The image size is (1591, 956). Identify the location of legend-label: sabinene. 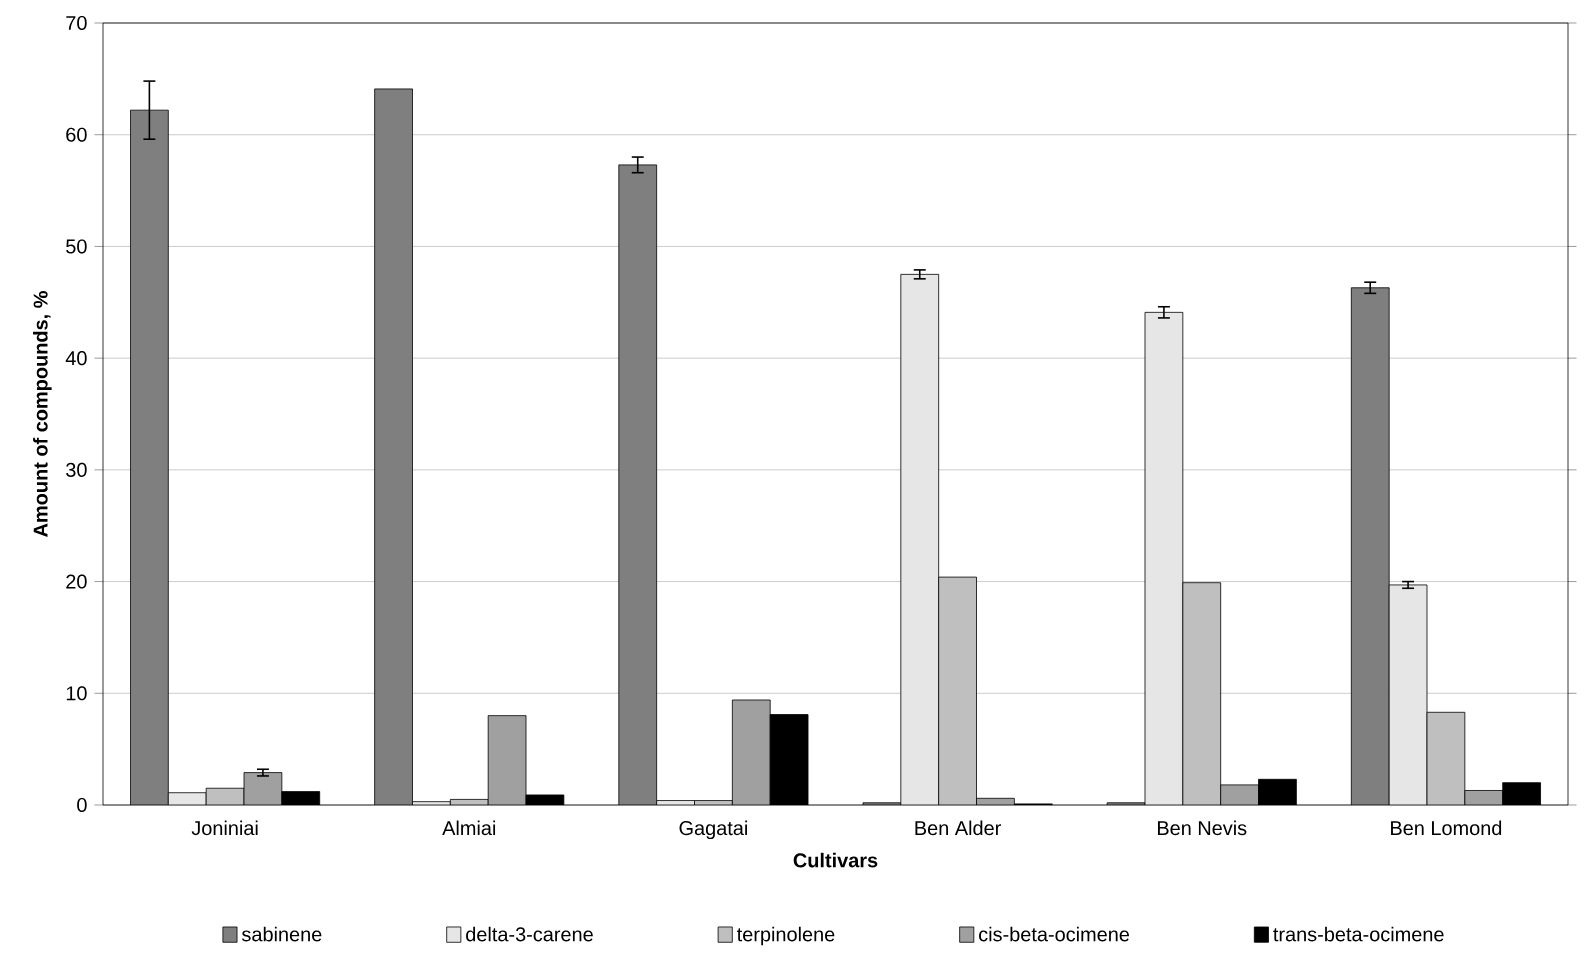
(282, 934).